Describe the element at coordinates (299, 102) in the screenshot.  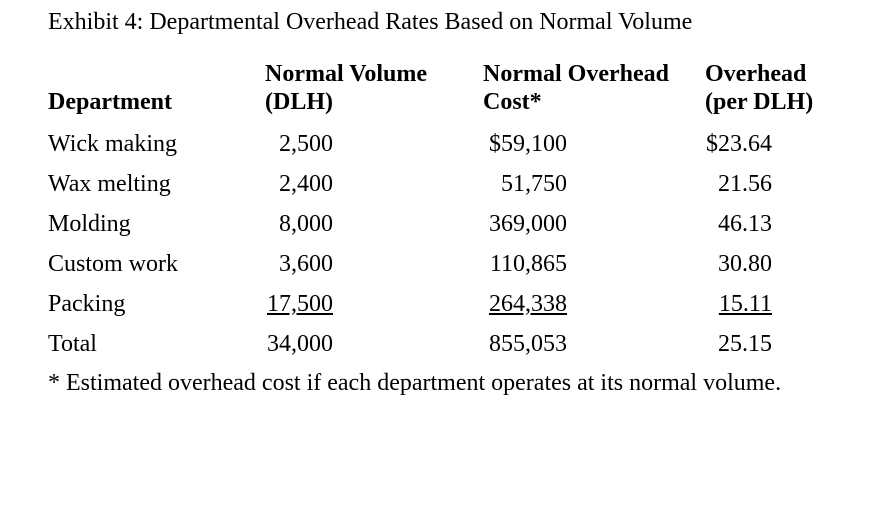
I see `header-normal-volume-line2: (DLH)` at that location.